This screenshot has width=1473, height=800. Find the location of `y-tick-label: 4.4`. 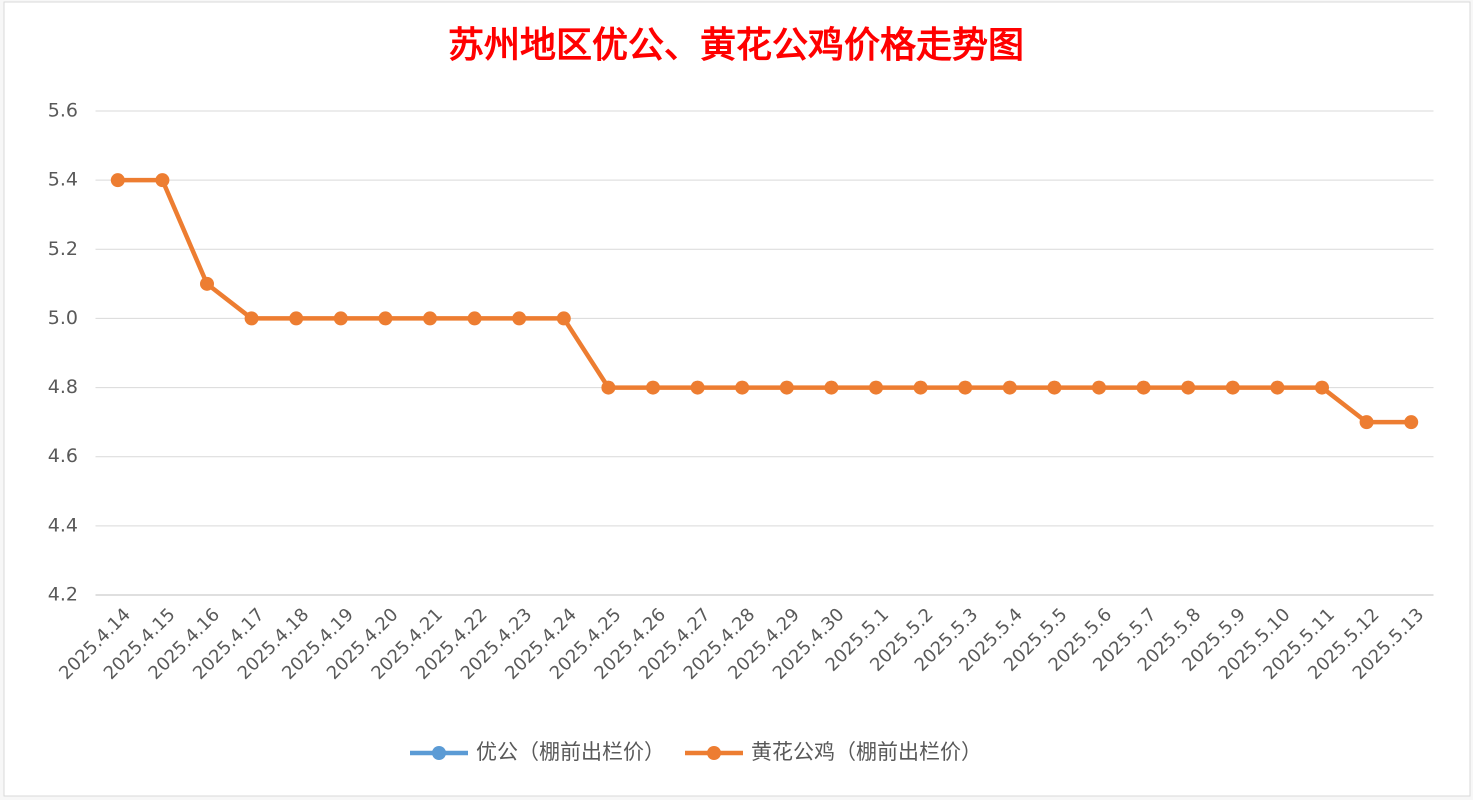

y-tick-label: 4.4 is located at coordinates (63, 525).